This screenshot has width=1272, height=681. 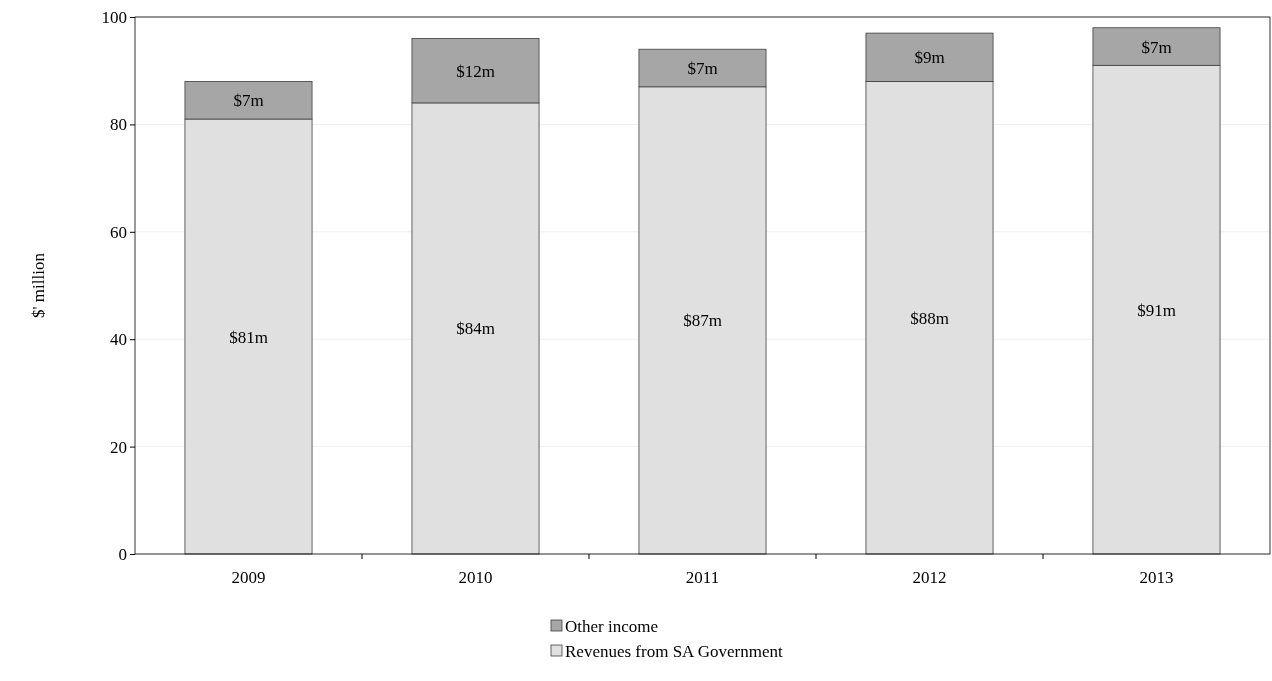 I want to click on data-label: $12m, so click(x=475, y=71).